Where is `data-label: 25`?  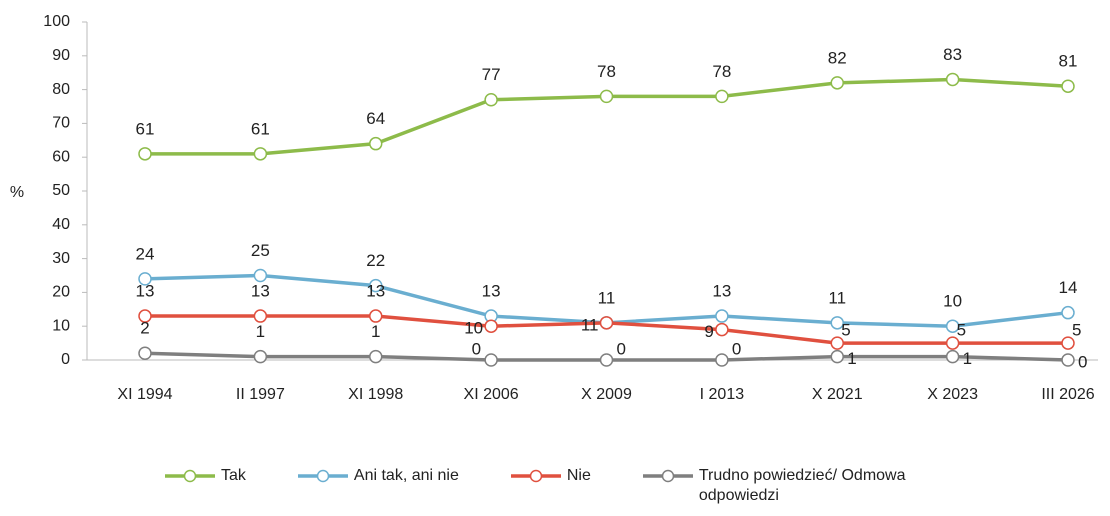 data-label: 25 is located at coordinates (260, 250).